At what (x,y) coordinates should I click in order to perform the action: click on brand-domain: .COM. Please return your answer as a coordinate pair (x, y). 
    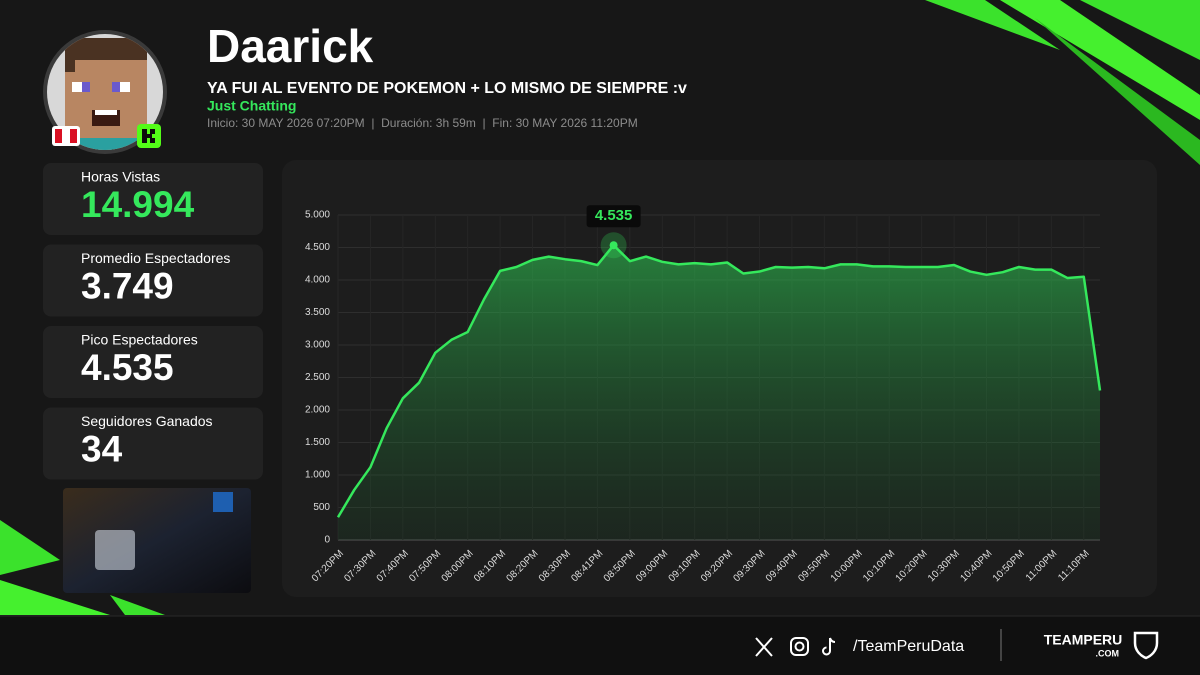
    Looking at the image, I should click on (1108, 653).